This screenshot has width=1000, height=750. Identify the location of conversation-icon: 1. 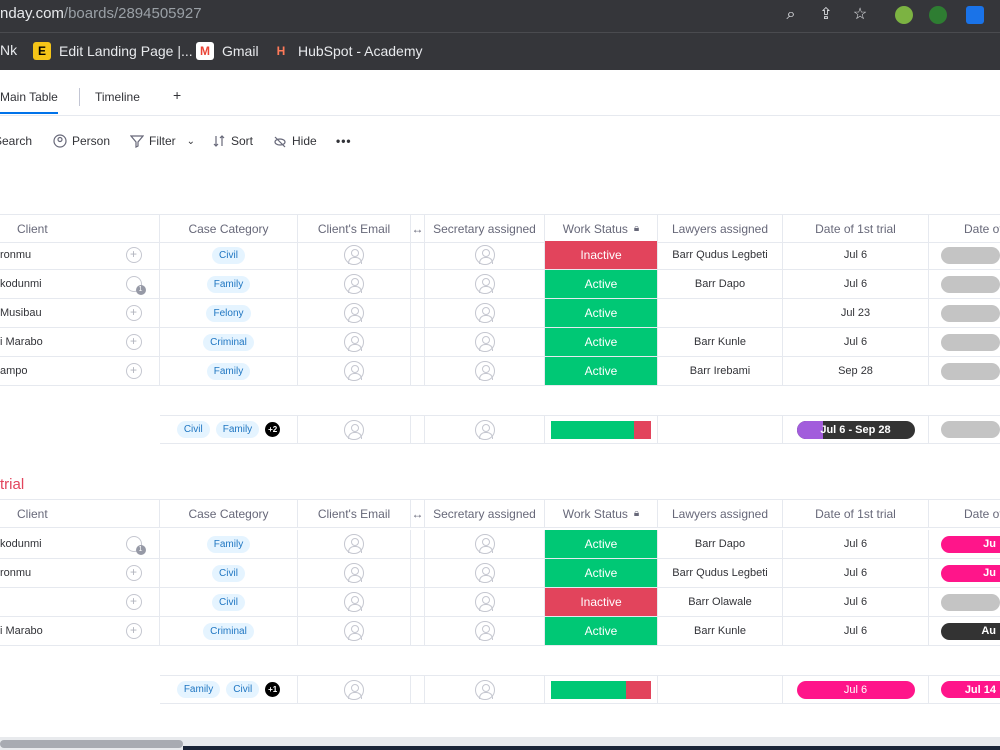
(135, 285).